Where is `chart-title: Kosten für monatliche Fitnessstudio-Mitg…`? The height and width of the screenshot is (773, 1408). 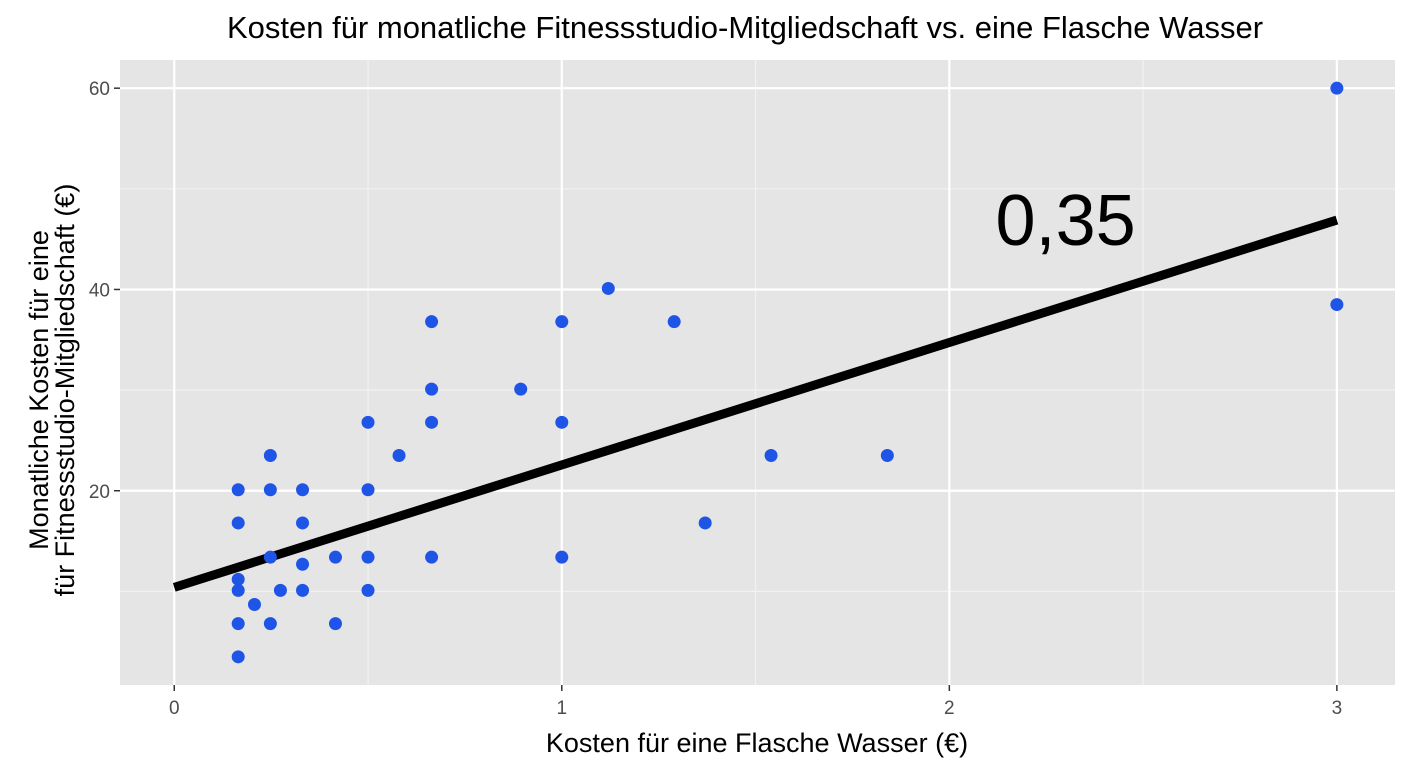 chart-title: Kosten für monatliche Fitnessstudio-Mitg… is located at coordinates (745, 27).